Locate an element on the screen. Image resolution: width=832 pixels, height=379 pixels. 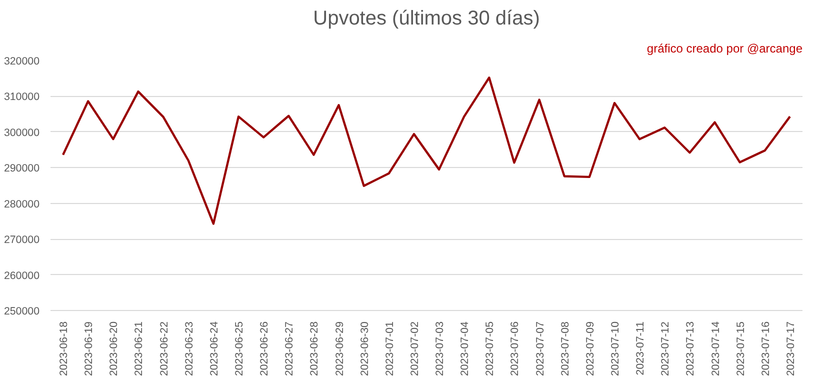
x-tick-label: 2023-06-20 is located at coordinates (114, 348).